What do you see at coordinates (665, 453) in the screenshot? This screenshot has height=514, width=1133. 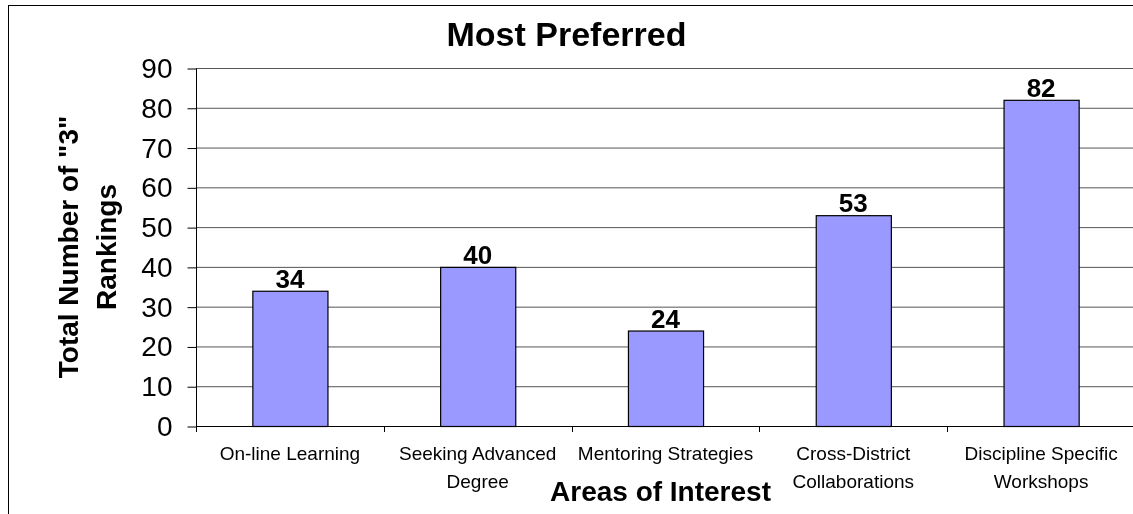 I see `x-tick-label: Mentoring Strategies` at bounding box center [665, 453].